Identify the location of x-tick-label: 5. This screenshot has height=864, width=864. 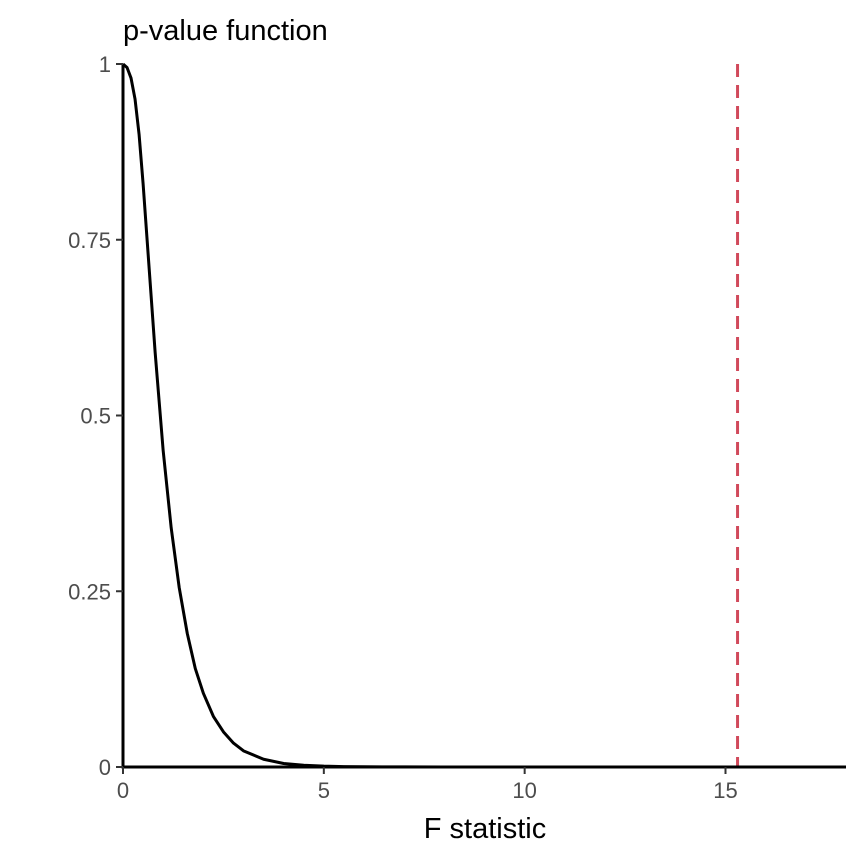
(324, 790).